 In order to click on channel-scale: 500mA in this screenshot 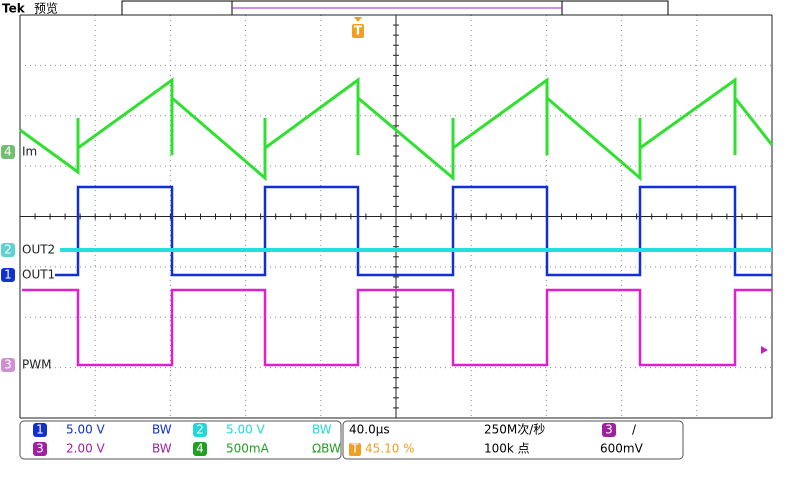, I will do `click(248, 449)`.